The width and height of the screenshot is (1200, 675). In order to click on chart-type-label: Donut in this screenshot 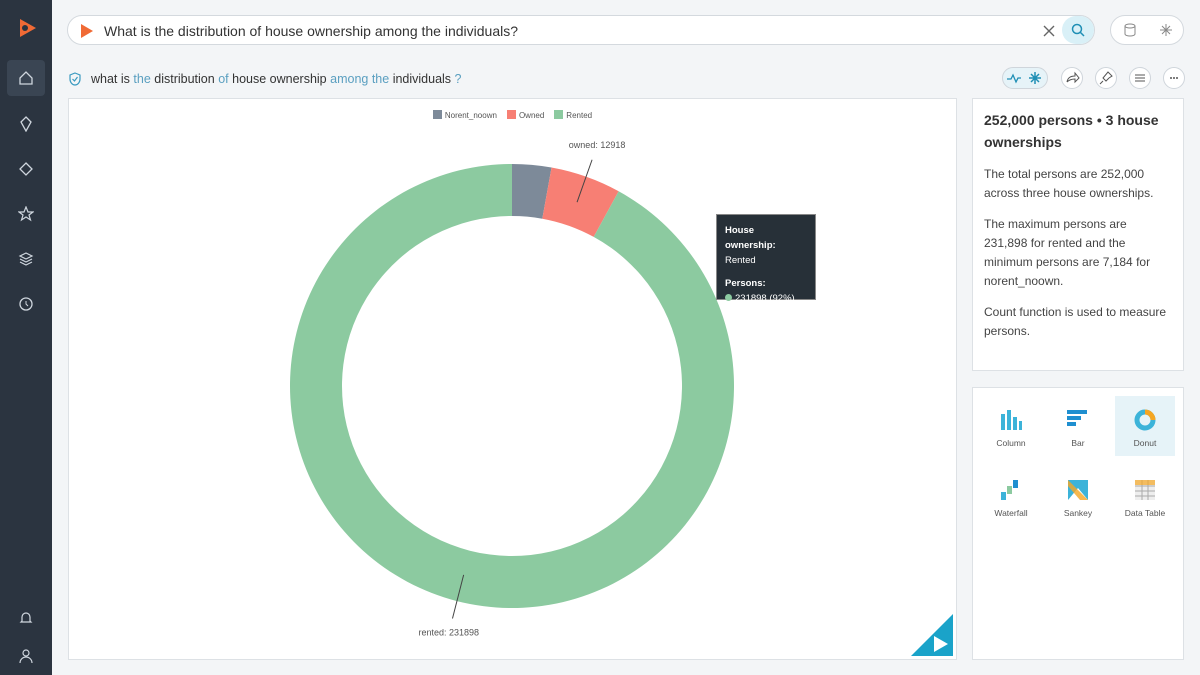, I will do `click(1145, 443)`.